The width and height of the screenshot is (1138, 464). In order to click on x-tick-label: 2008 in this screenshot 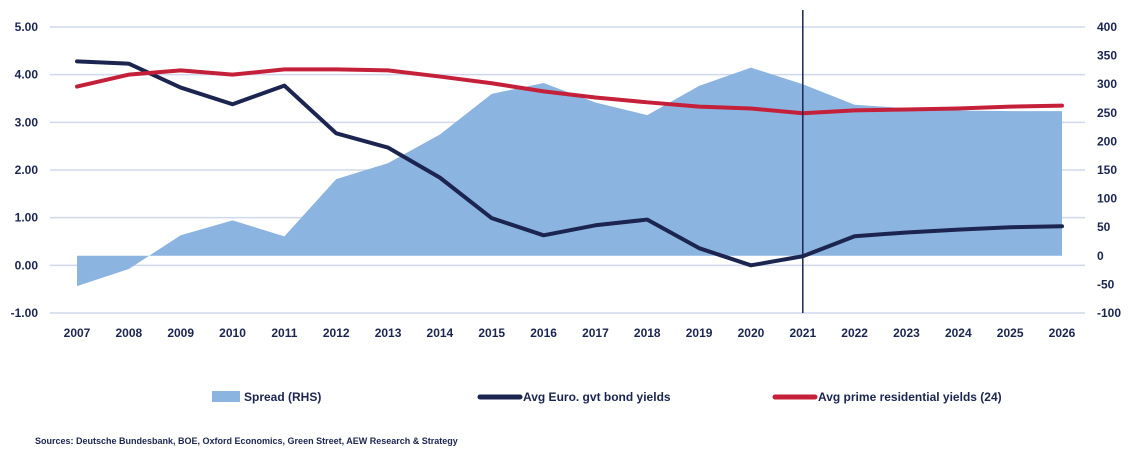, I will do `click(128, 333)`.